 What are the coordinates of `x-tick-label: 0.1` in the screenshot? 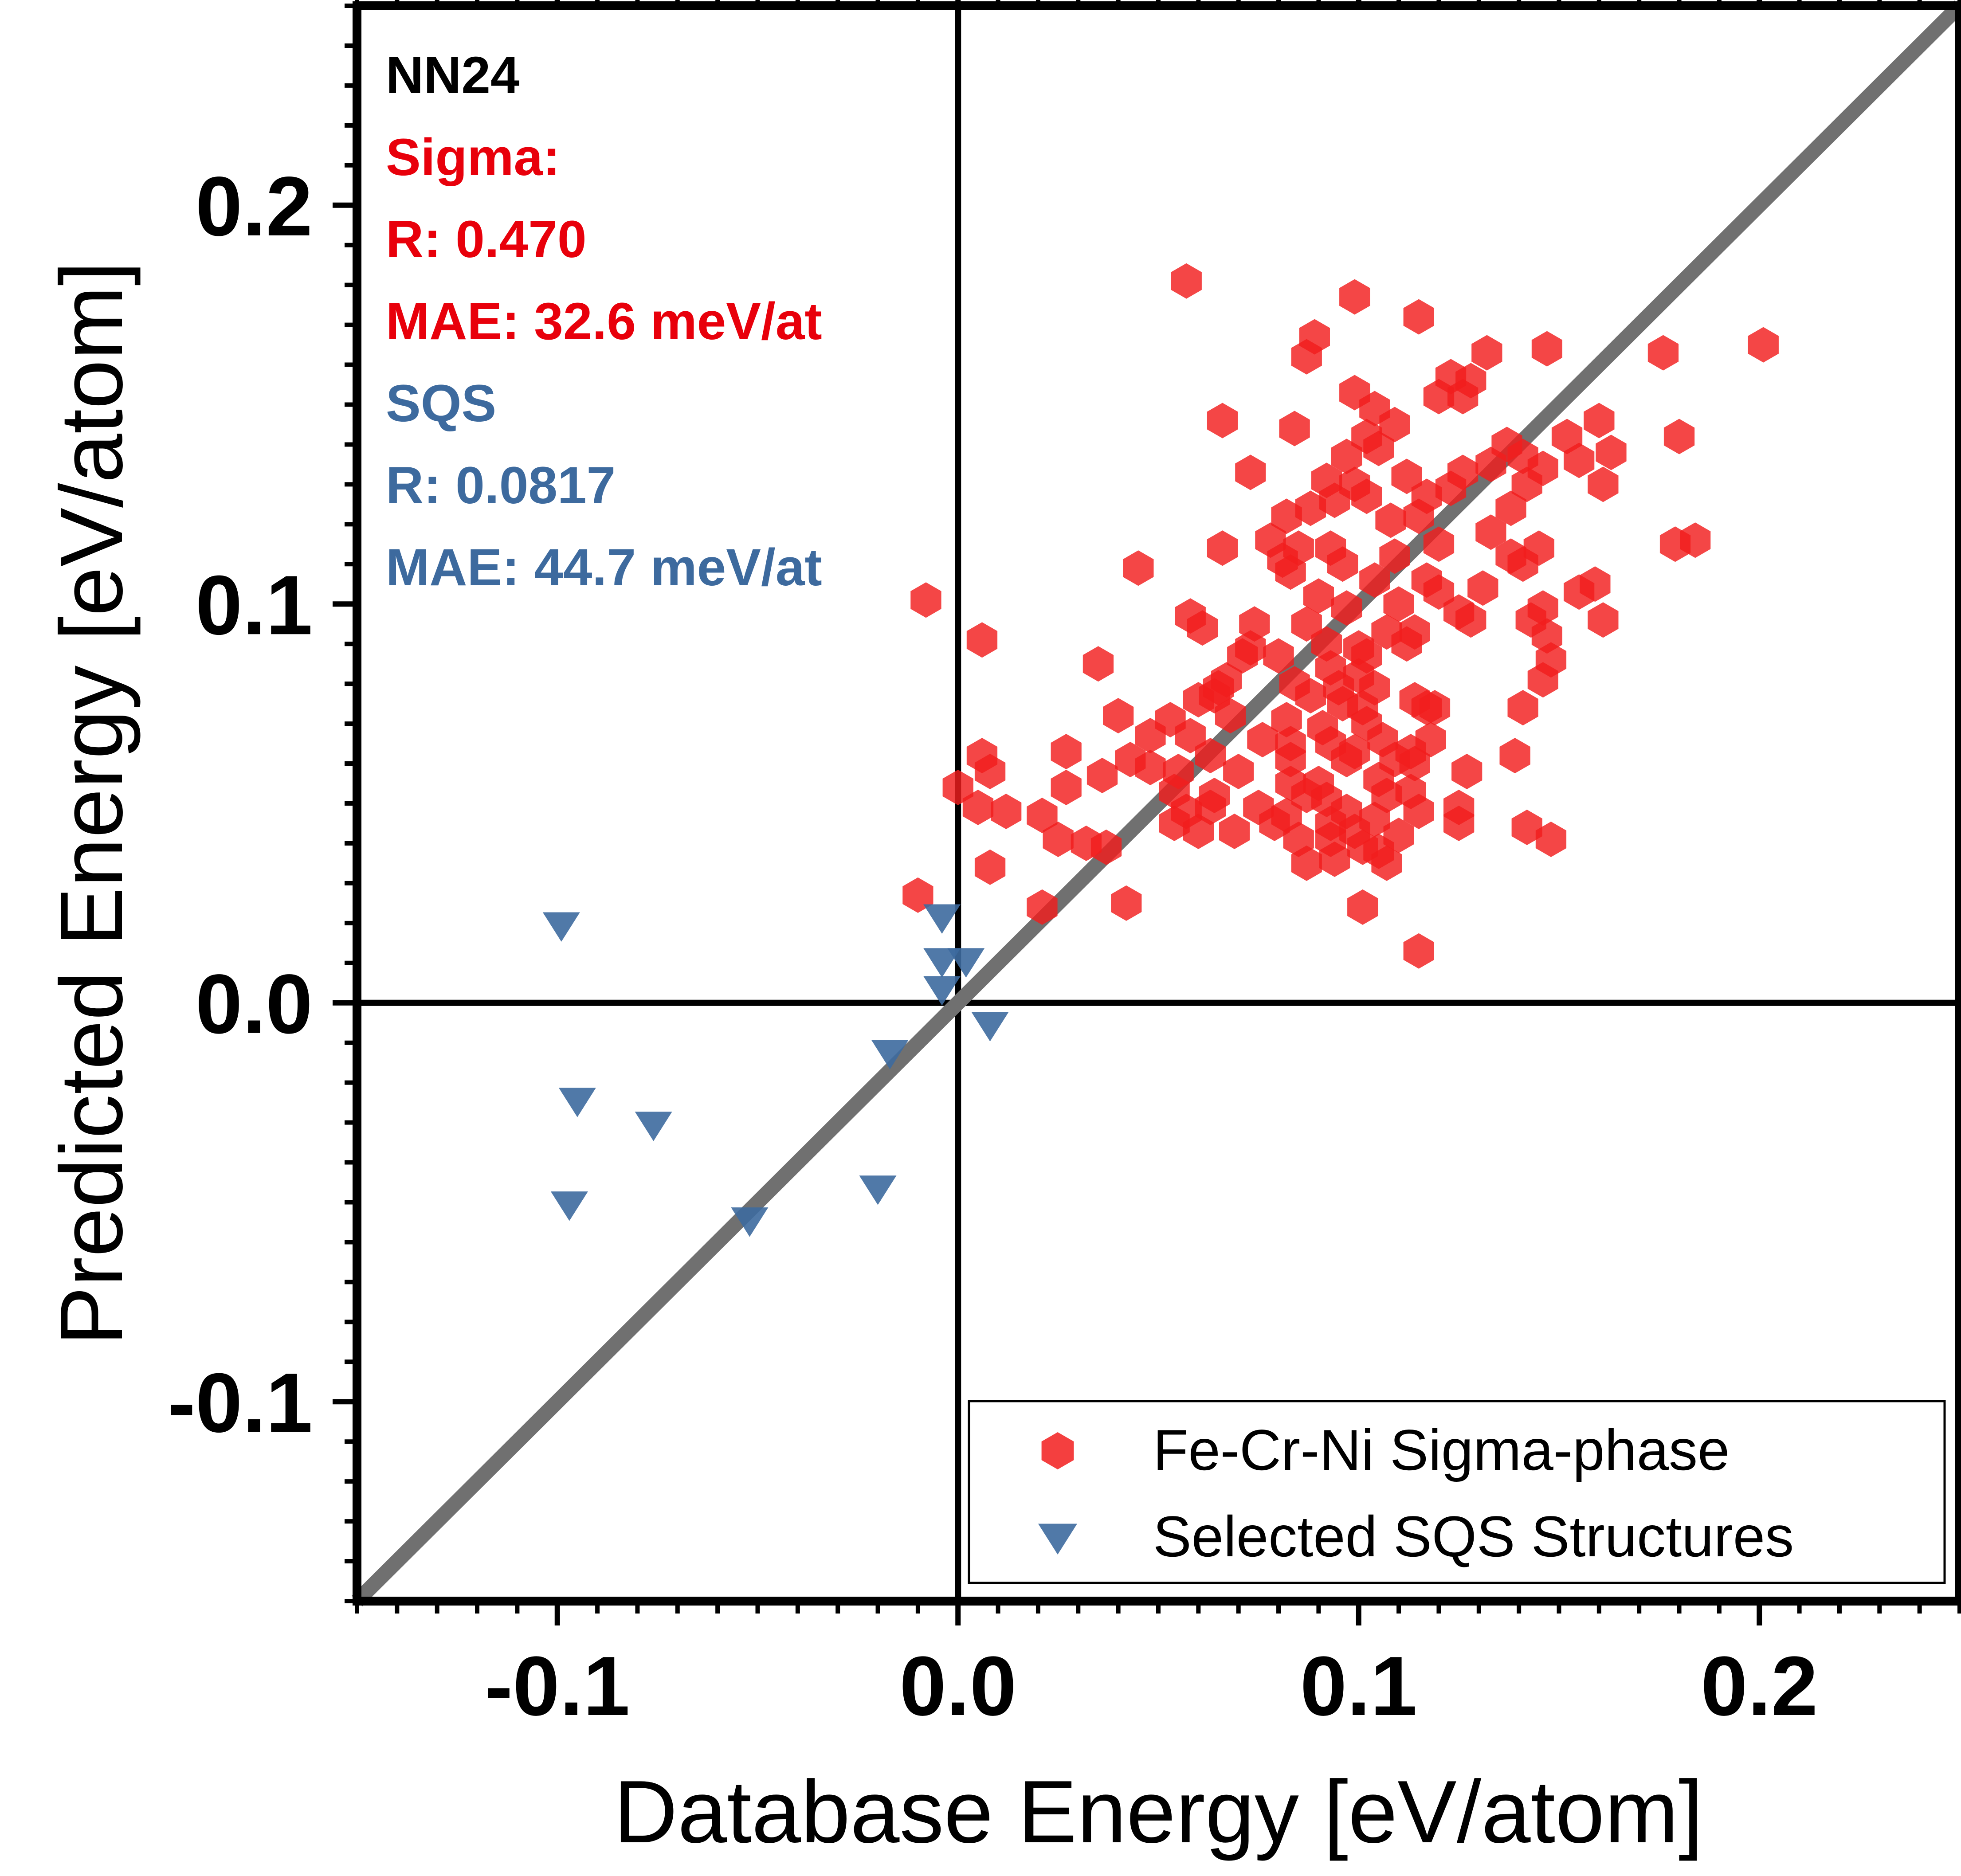 It's located at (1358, 1686).